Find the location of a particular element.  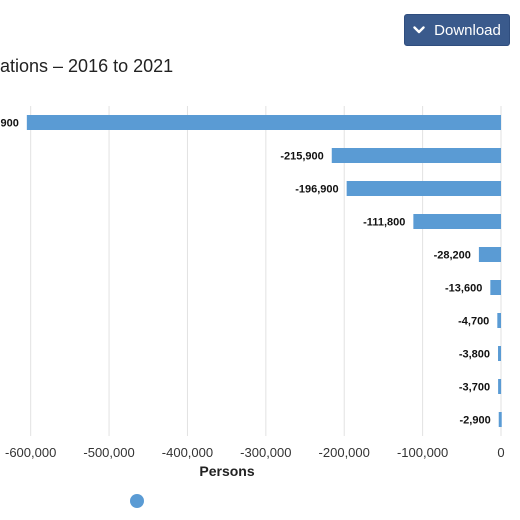

bar-value-label: -28,200 is located at coordinates (452, 256).